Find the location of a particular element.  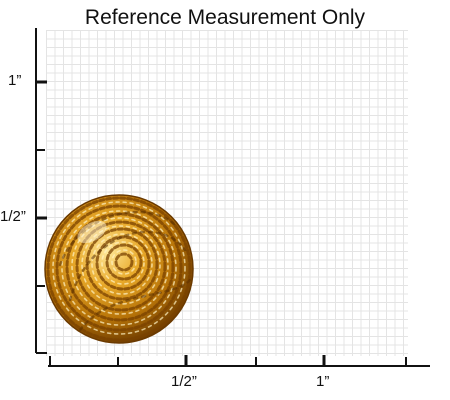

page-title: Reference Measurement Only is located at coordinates (225, 17).